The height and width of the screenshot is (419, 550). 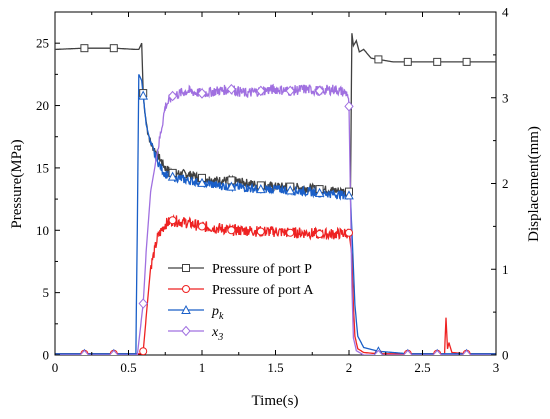 I want to click on y-right-tick-label: 3, so click(x=505, y=97).